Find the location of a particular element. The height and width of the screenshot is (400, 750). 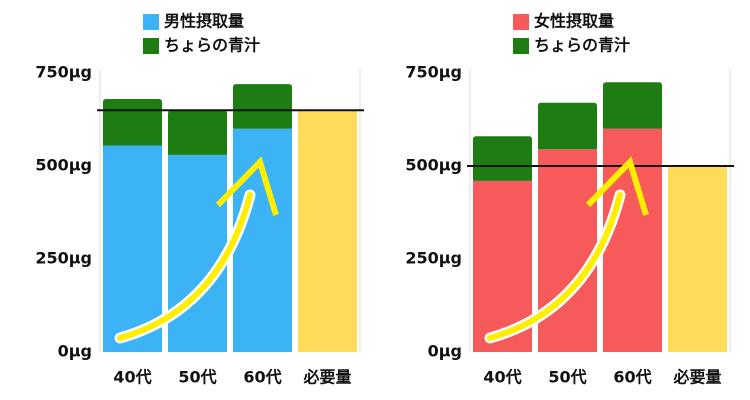

legend-label: 男性摂取量 is located at coordinates (204, 21).